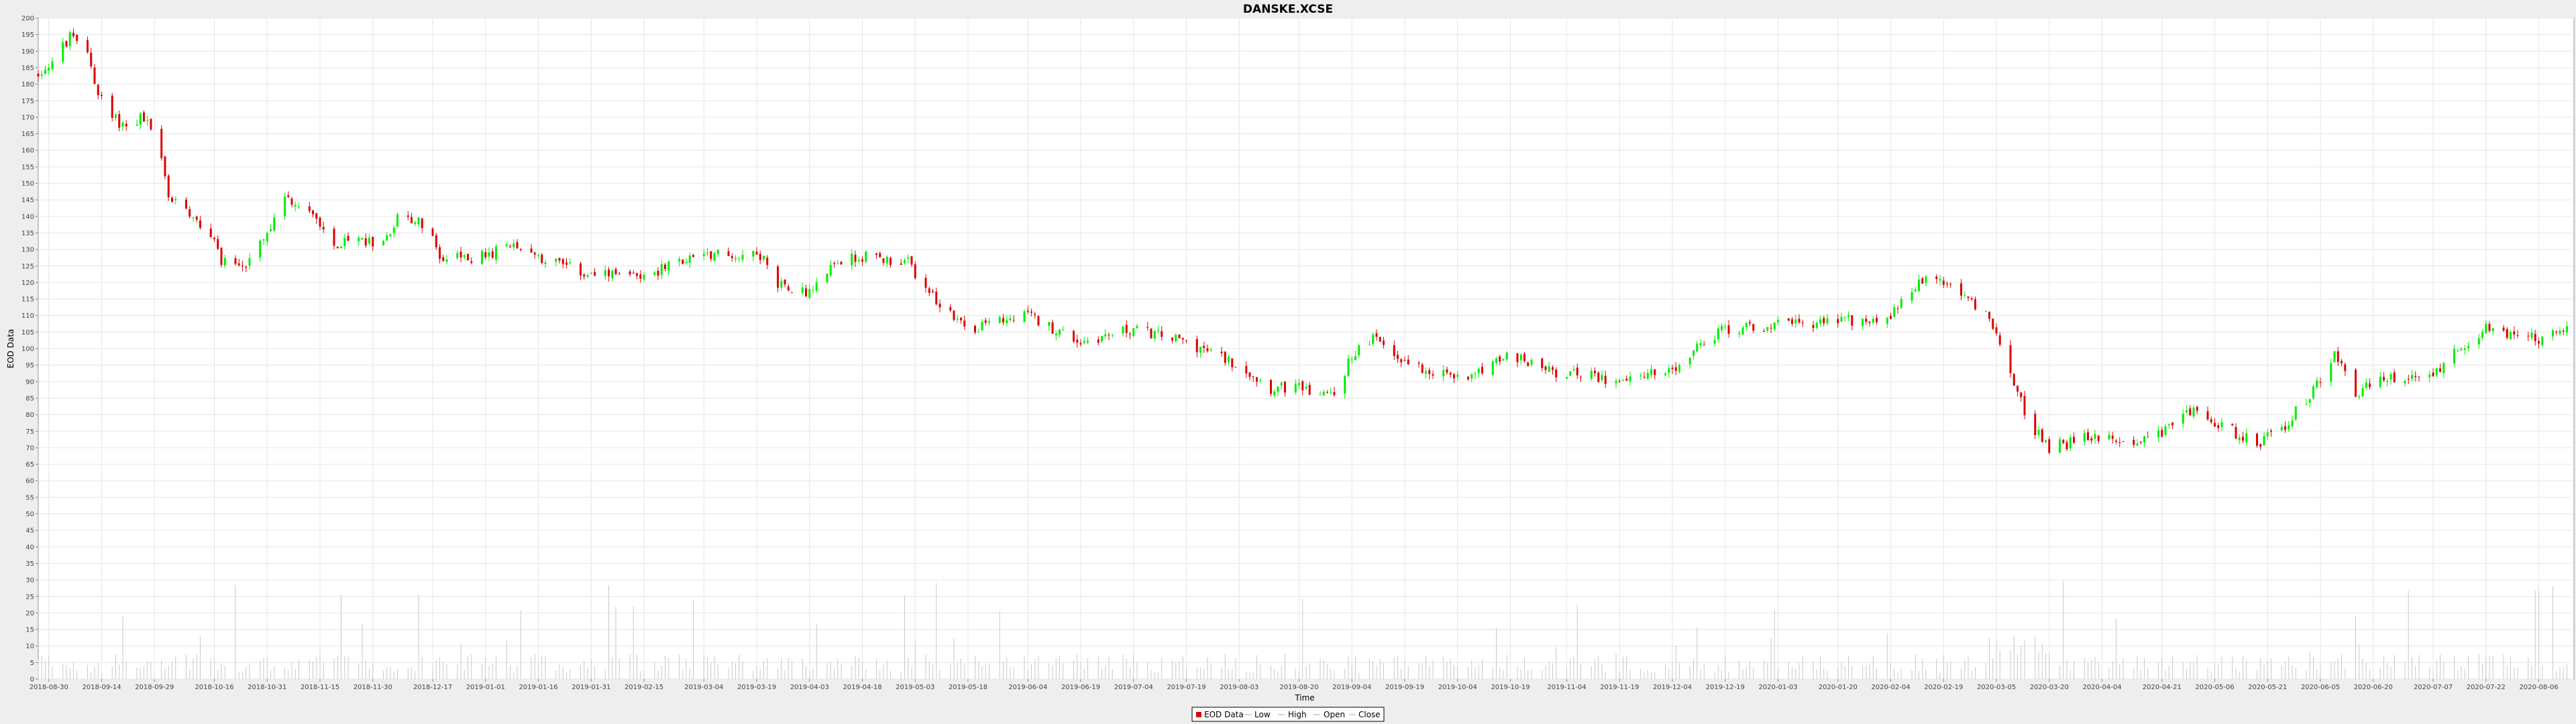 Image resolution: width=2576 pixels, height=724 pixels. What do you see at coordinates (27, 333) in the screenshot?
I see `y-tick-label: 105` at bounding box center [27, 333].